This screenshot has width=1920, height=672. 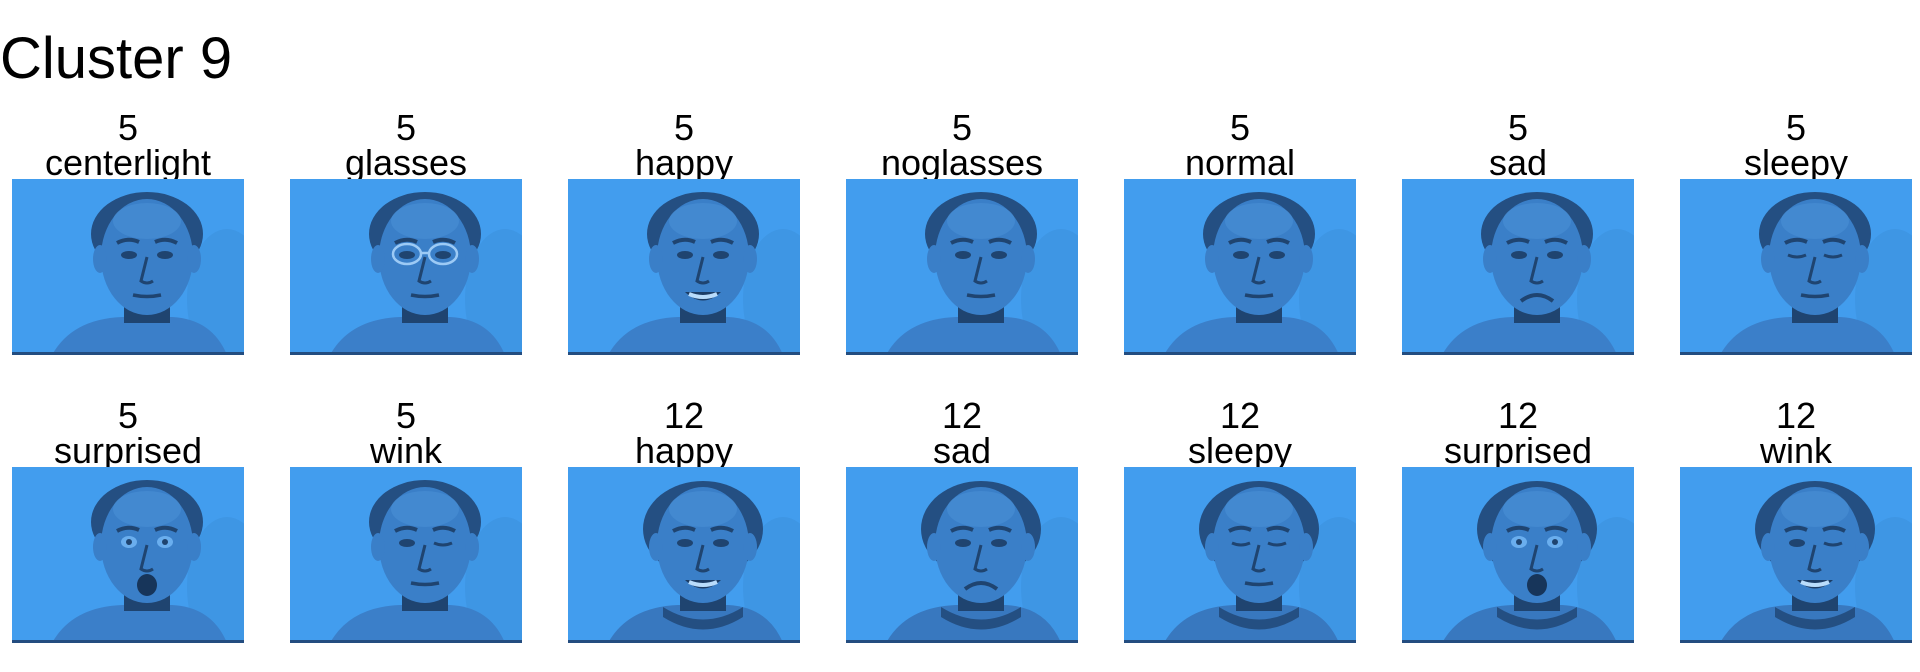 I want to click on face-tile: 5 happy, so click(x=684, y=232).